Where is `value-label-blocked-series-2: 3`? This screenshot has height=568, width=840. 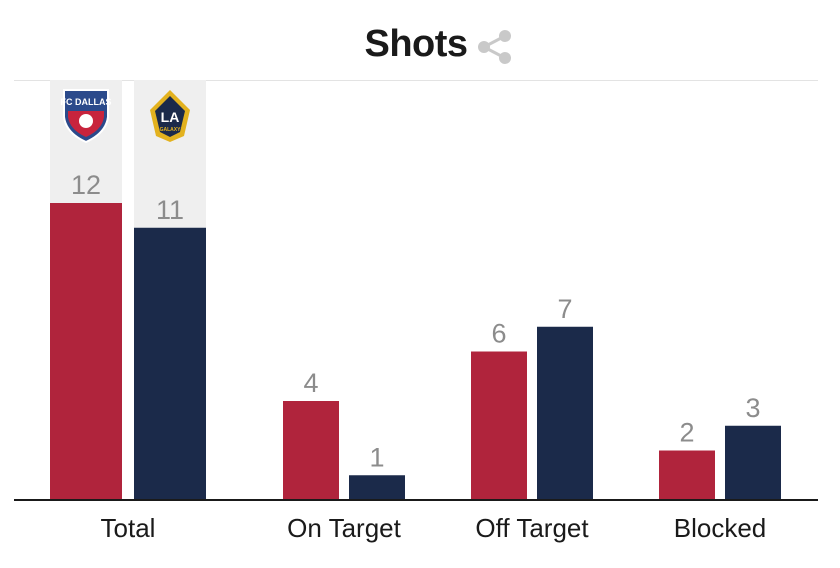 value-label-blocked-series-2: 3 is located at coordinates (752, 408).